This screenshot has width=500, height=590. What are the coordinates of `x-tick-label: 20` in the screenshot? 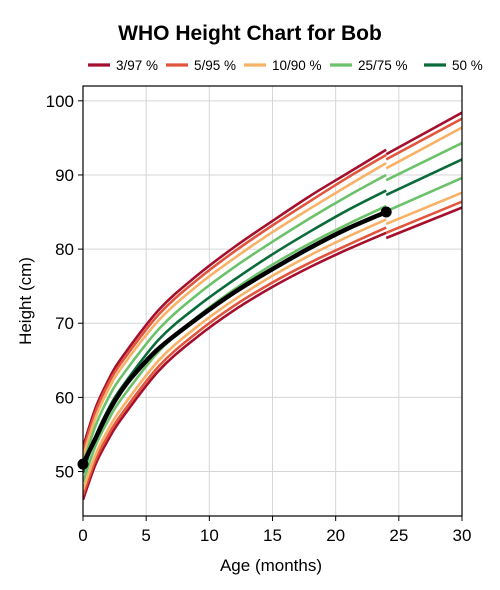 It's located at (335, 535).